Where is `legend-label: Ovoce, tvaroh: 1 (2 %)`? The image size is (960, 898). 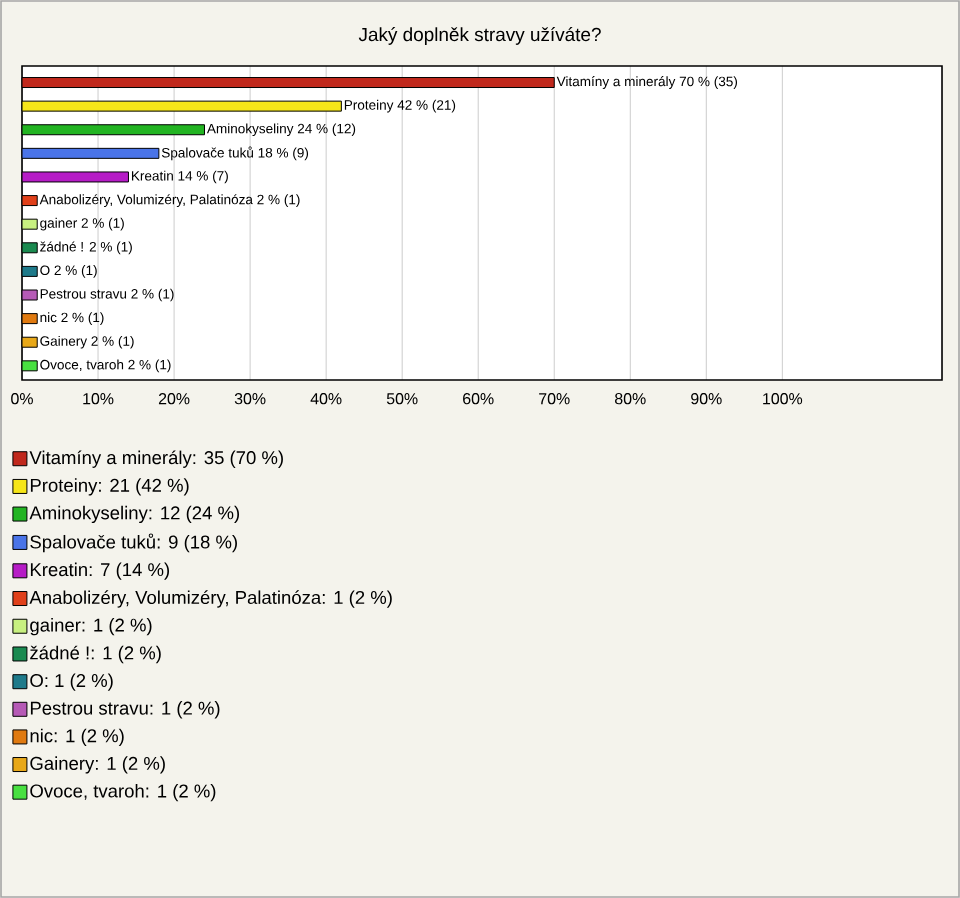 legend-label: Ovoce, tvaroh: 1 (2 %) is located at coordinates (123, 792).